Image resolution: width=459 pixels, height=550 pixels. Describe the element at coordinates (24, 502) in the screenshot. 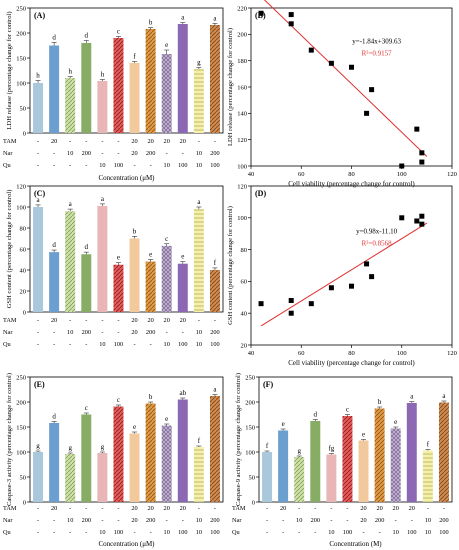

I see `y-tick-label: 0` at that location.